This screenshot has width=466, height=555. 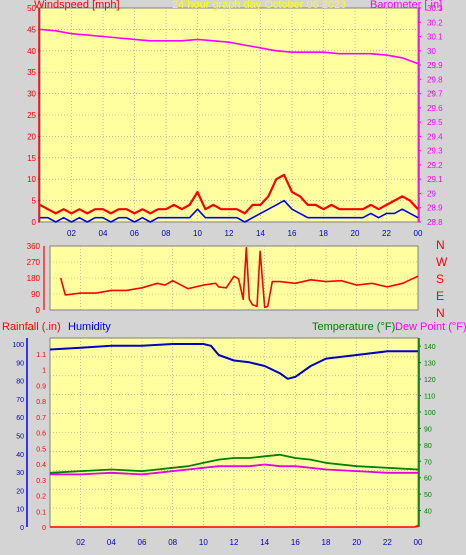 I want to click on rain-y-tick-label: 0.1, so click(x=41, y=512).